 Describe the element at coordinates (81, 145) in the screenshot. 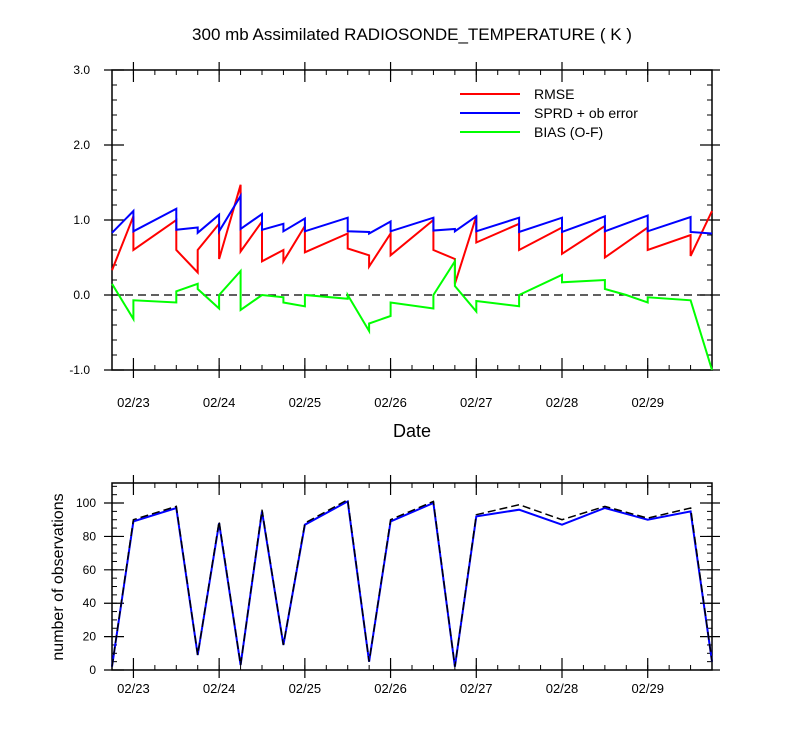

I see `y-tick-label: 2.0` at that location.